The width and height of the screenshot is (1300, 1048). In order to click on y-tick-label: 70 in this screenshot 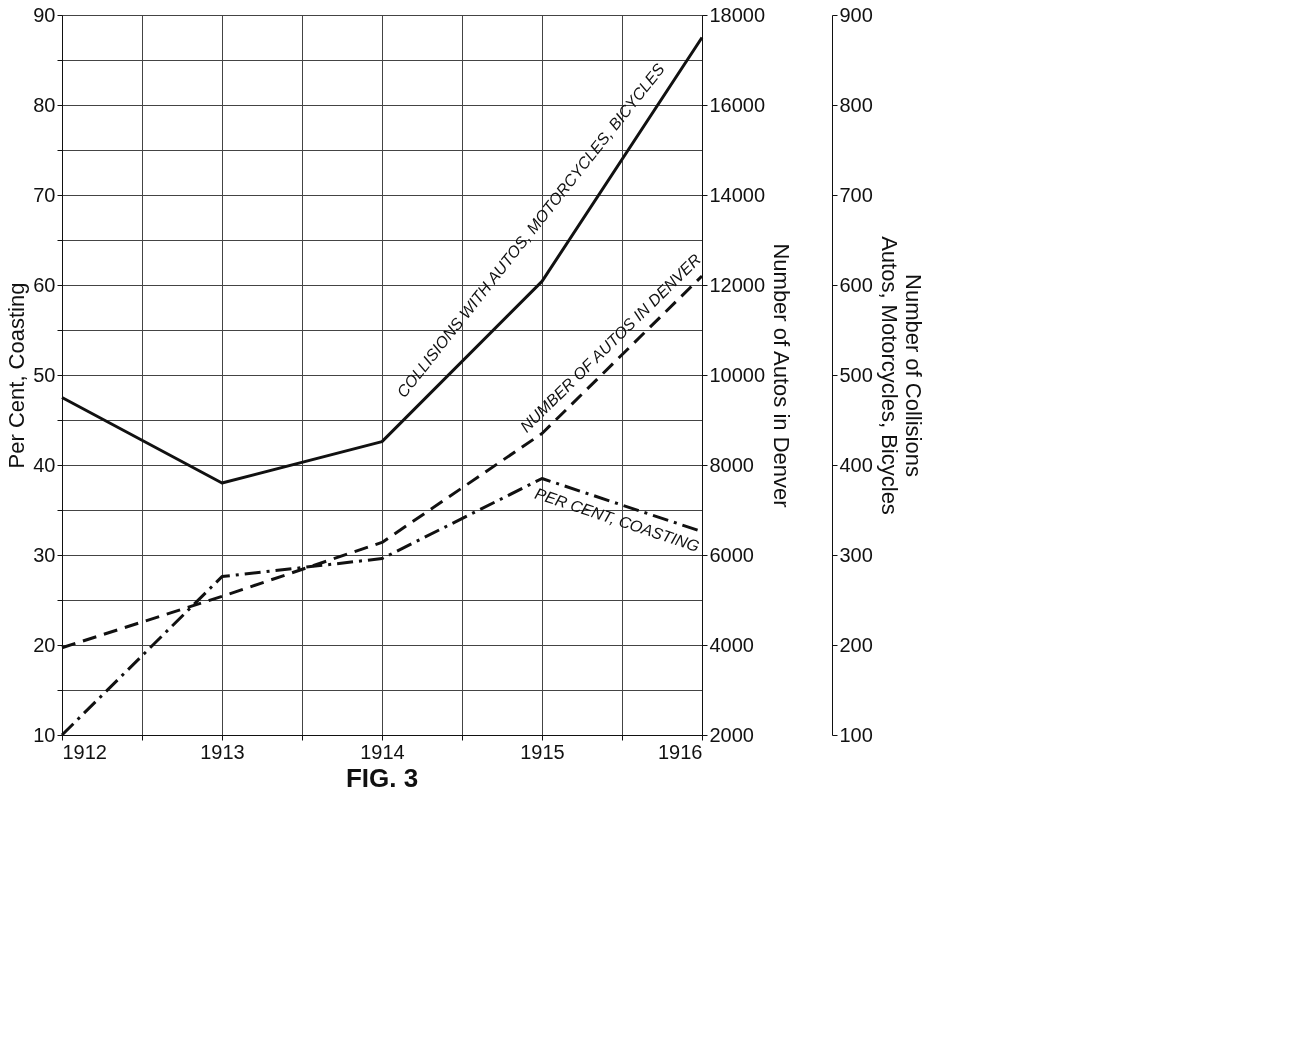, I will do `click(44, 194)`.